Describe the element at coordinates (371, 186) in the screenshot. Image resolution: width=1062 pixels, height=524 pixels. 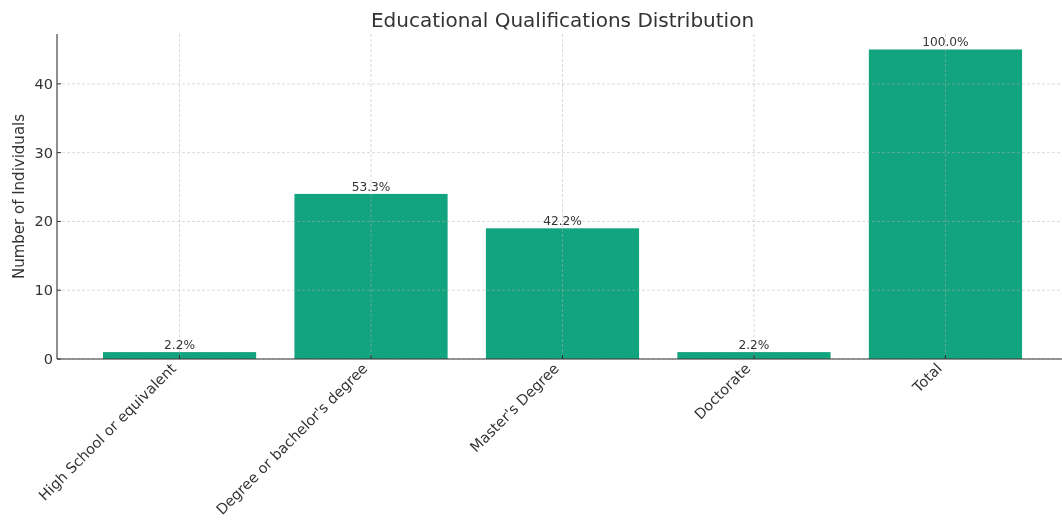
I see `annotation: 53.3%` at that location.